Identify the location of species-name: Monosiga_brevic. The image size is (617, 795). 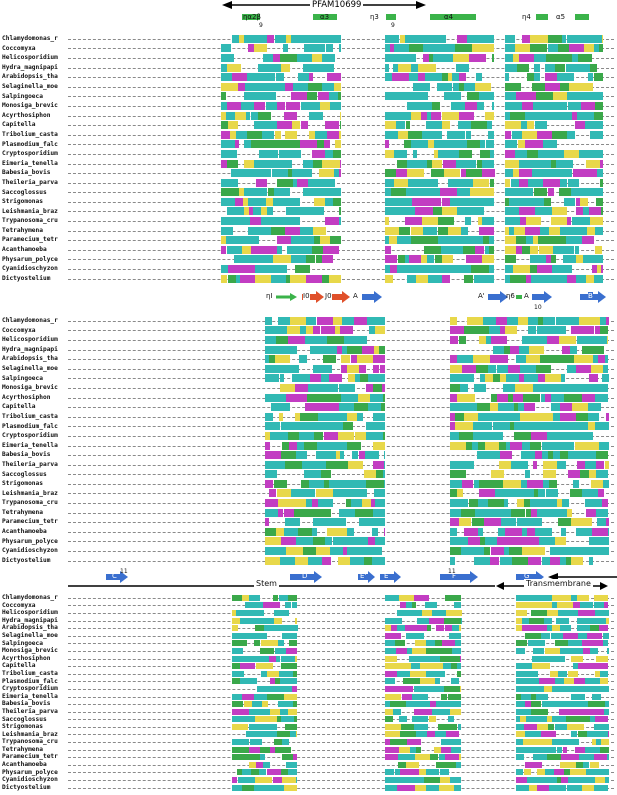
(30, 651).